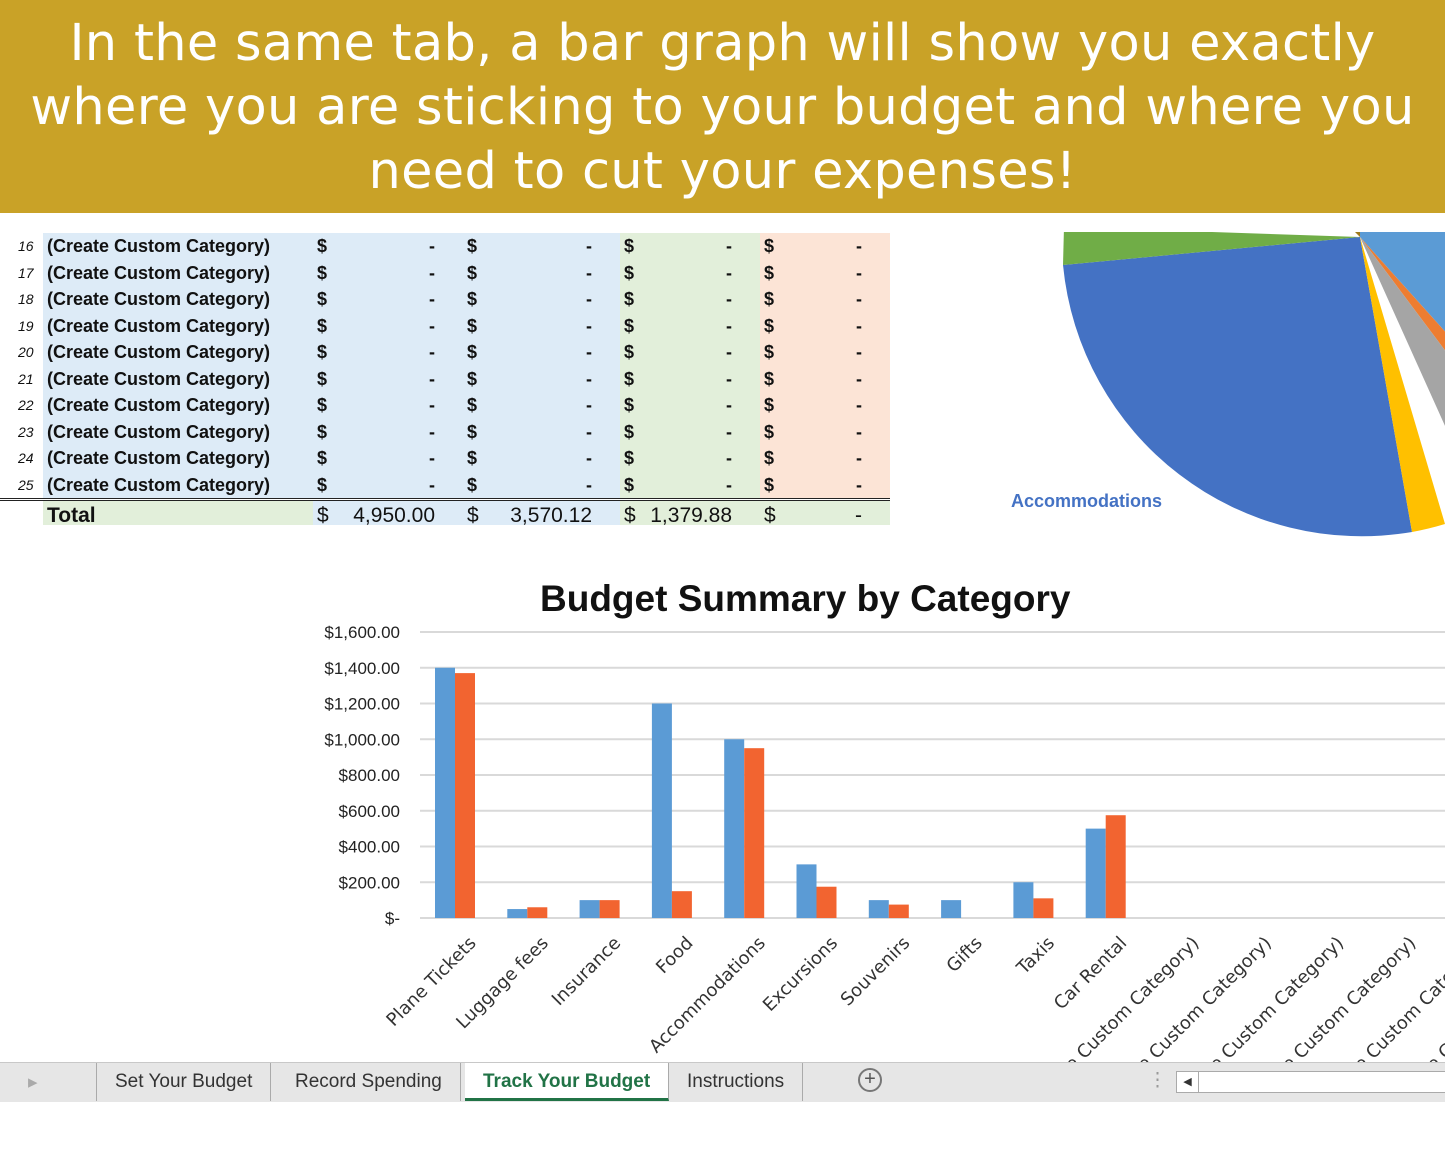  I want to click on add-sheet-icon: +, so click(870, 1080).